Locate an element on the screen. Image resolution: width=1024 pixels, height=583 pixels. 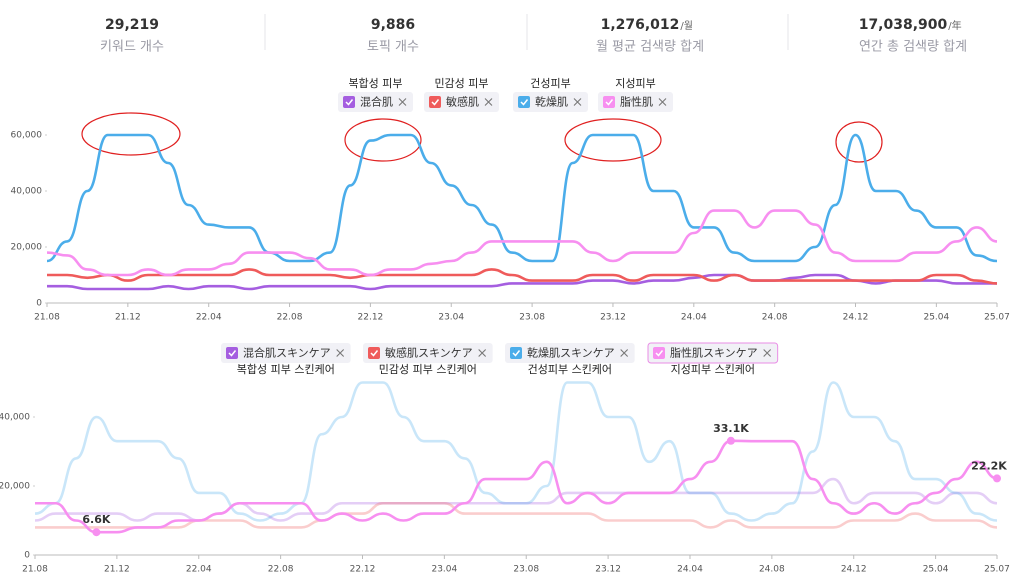
stat-value: 29,219 is located at coordinates (132, 25).